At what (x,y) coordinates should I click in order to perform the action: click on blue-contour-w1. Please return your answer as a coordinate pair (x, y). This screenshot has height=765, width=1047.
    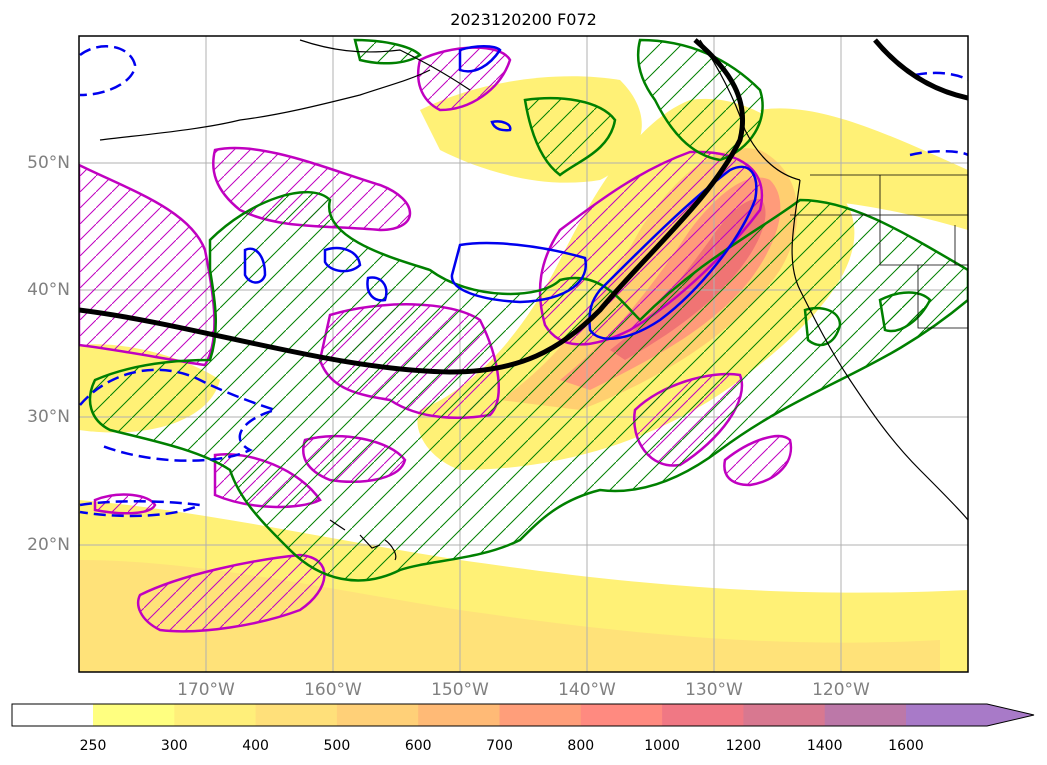
    Looking at the image, I should click on (255, 265).